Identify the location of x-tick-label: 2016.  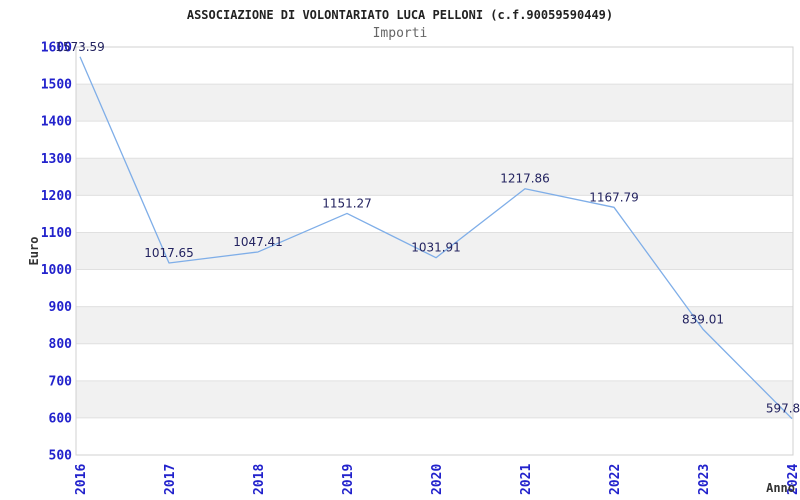
(81, 479).